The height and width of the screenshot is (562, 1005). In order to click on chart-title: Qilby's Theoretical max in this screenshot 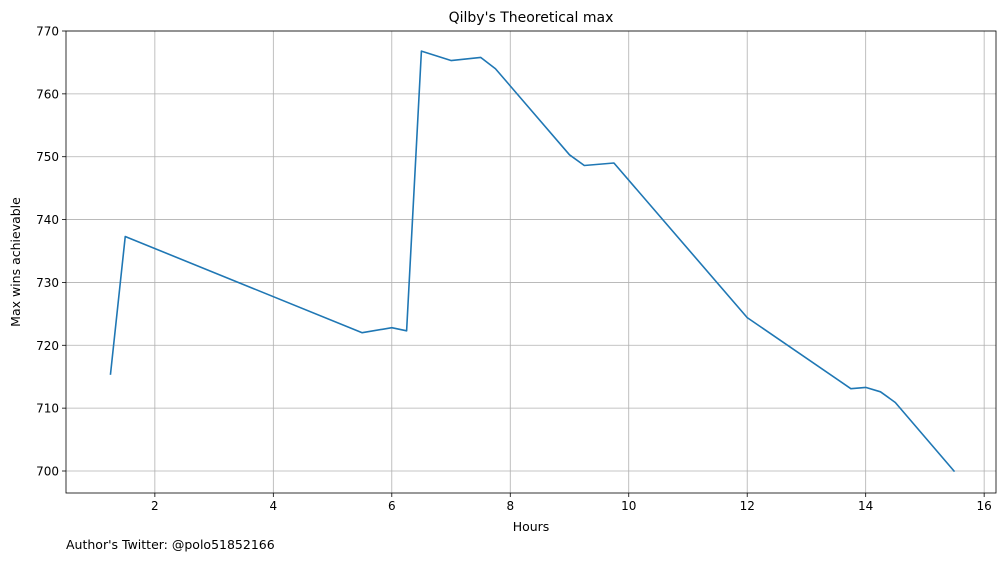, I will do `click(531, 18)`.